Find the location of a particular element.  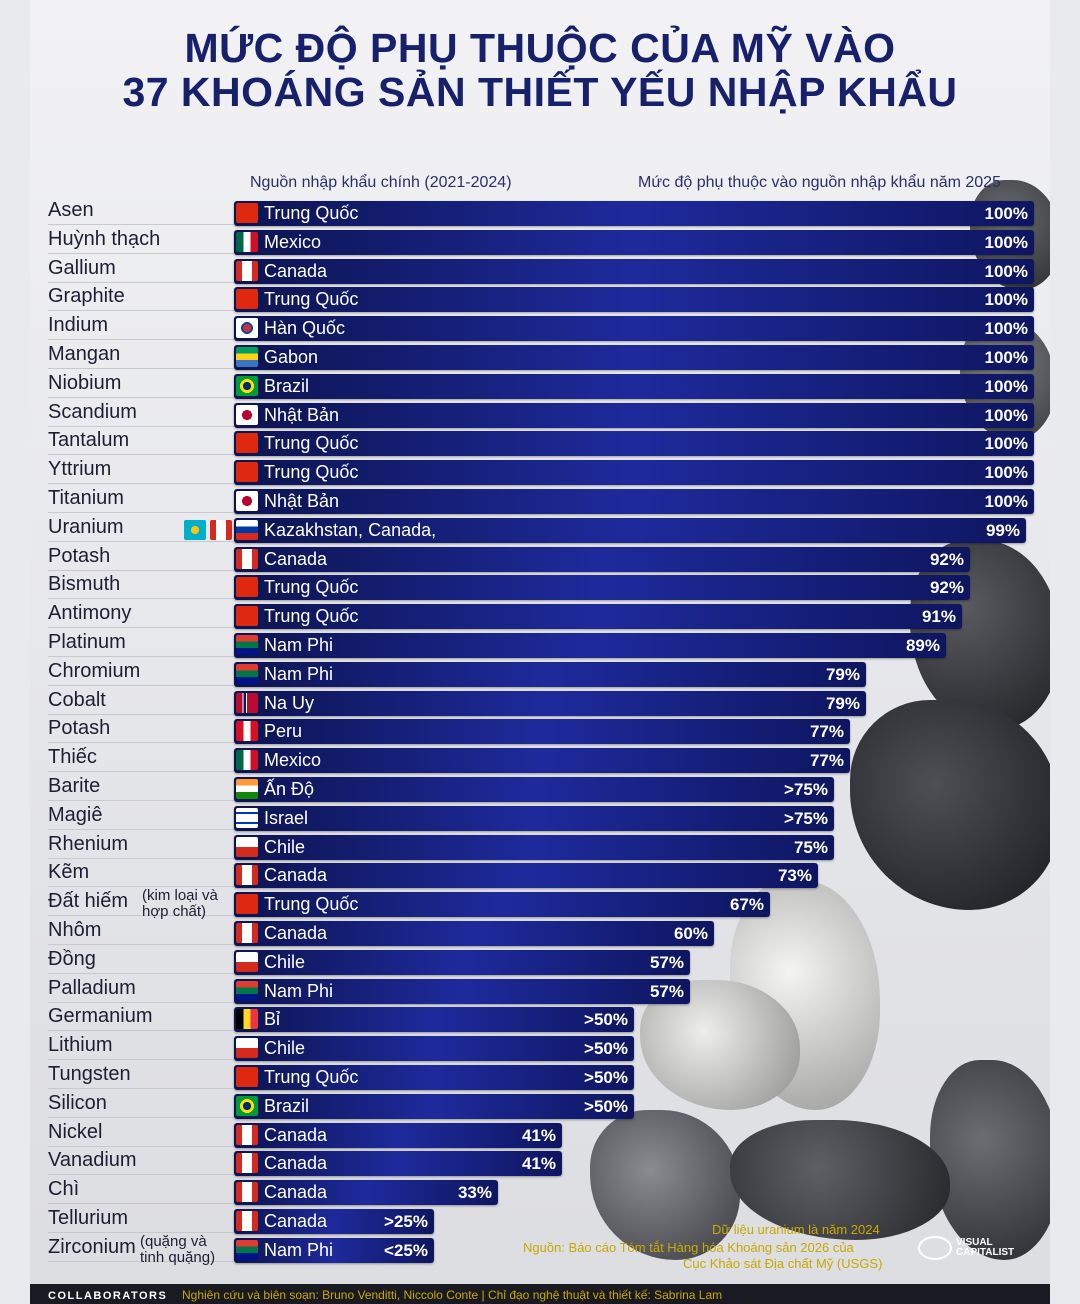

mineral-label: Chromium is located at coordinates (94, 671).